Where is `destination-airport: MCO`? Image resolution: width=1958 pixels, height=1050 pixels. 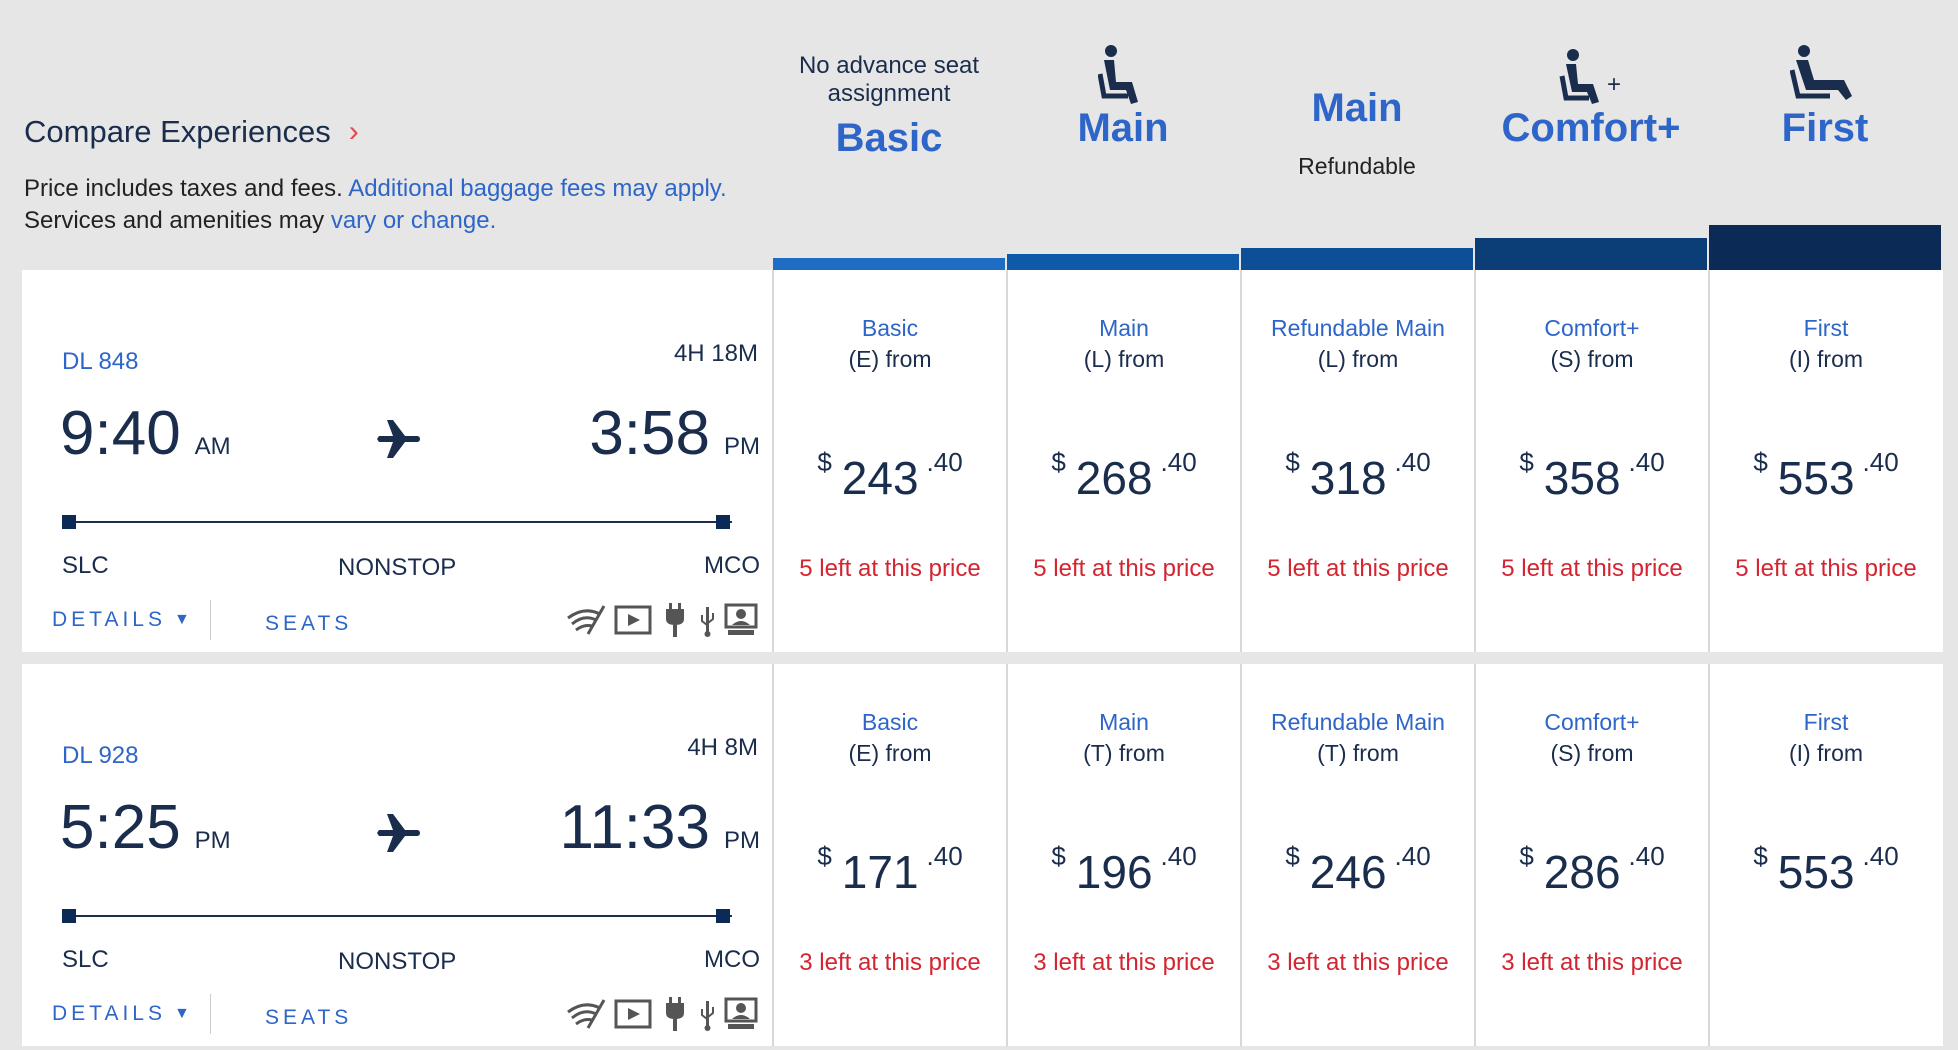 destination-airport: MCO is located at coordinates (732, 565).